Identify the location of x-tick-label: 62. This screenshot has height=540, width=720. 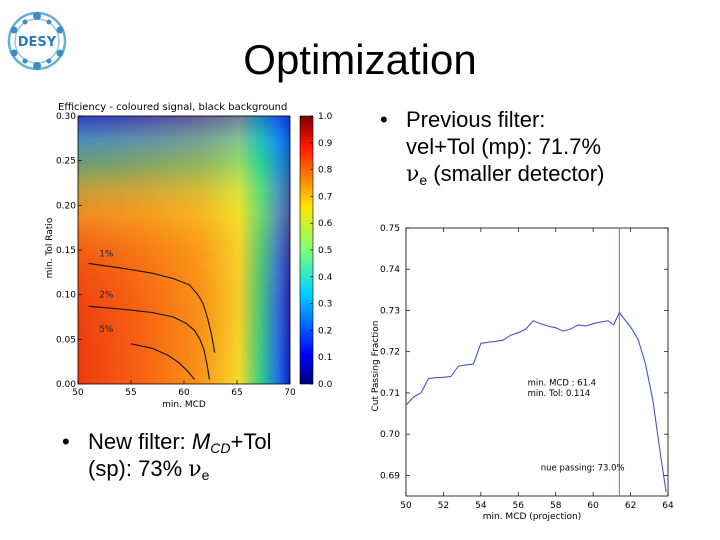
(630, 506).